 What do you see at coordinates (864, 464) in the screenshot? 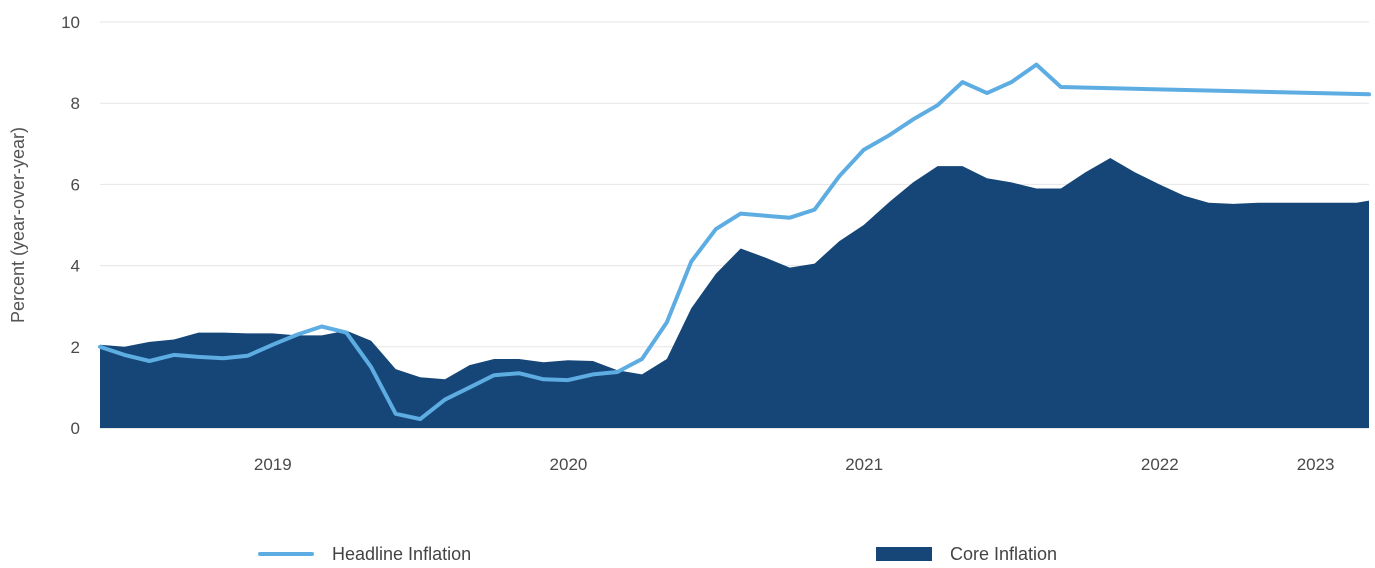
I see `x-tick-label: 2021` at bounding box center [864, 464].